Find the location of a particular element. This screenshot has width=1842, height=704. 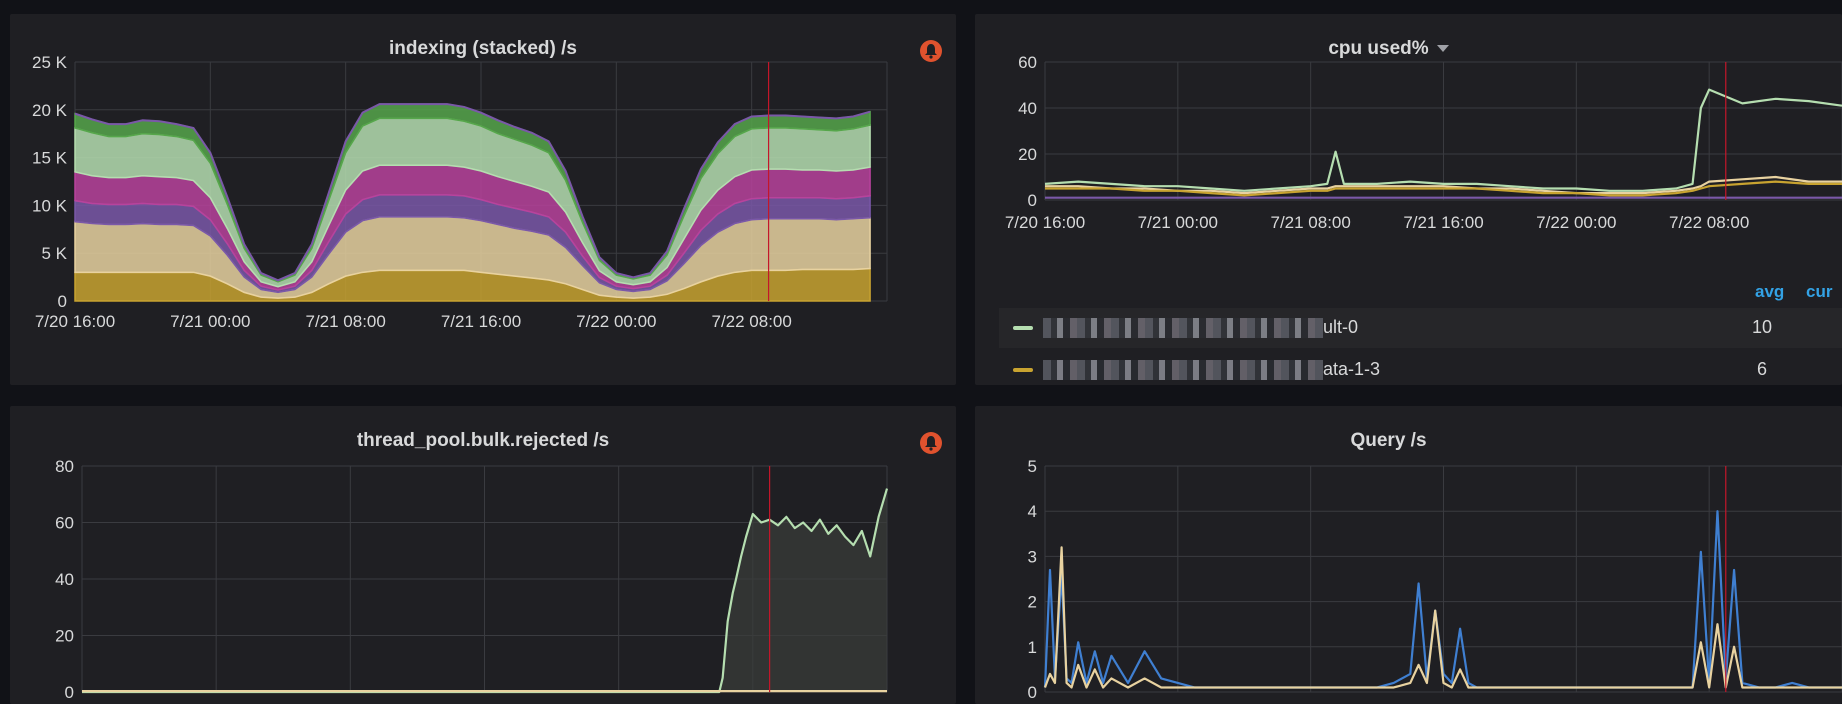

panel-title-text: cpu used% is located at coordinates (1378, 48).